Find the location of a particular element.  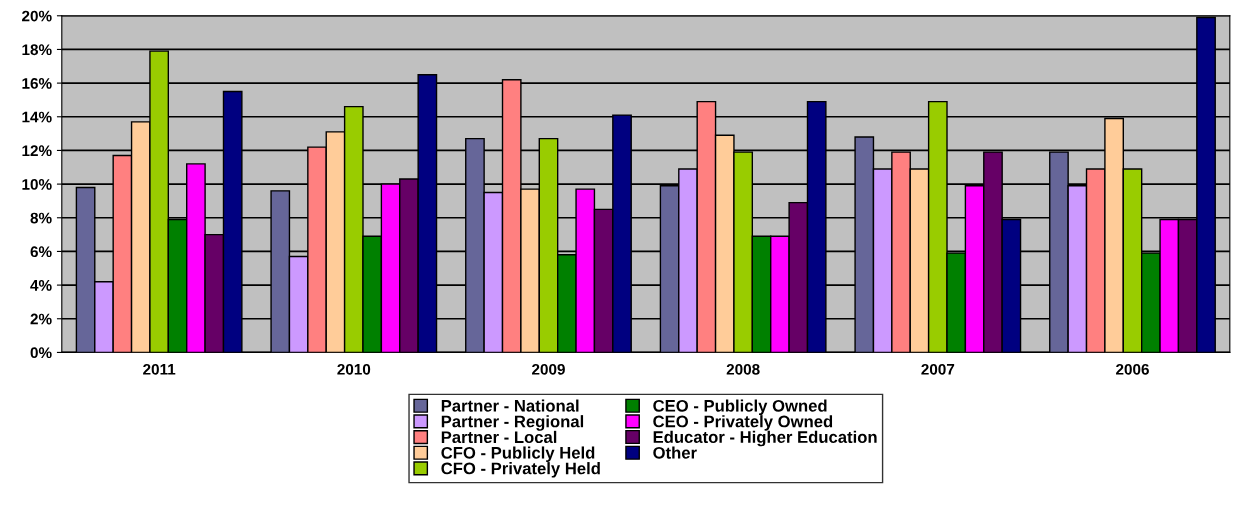

legend-label: CEO - Privately Owned is located at coordinates (743, 423).